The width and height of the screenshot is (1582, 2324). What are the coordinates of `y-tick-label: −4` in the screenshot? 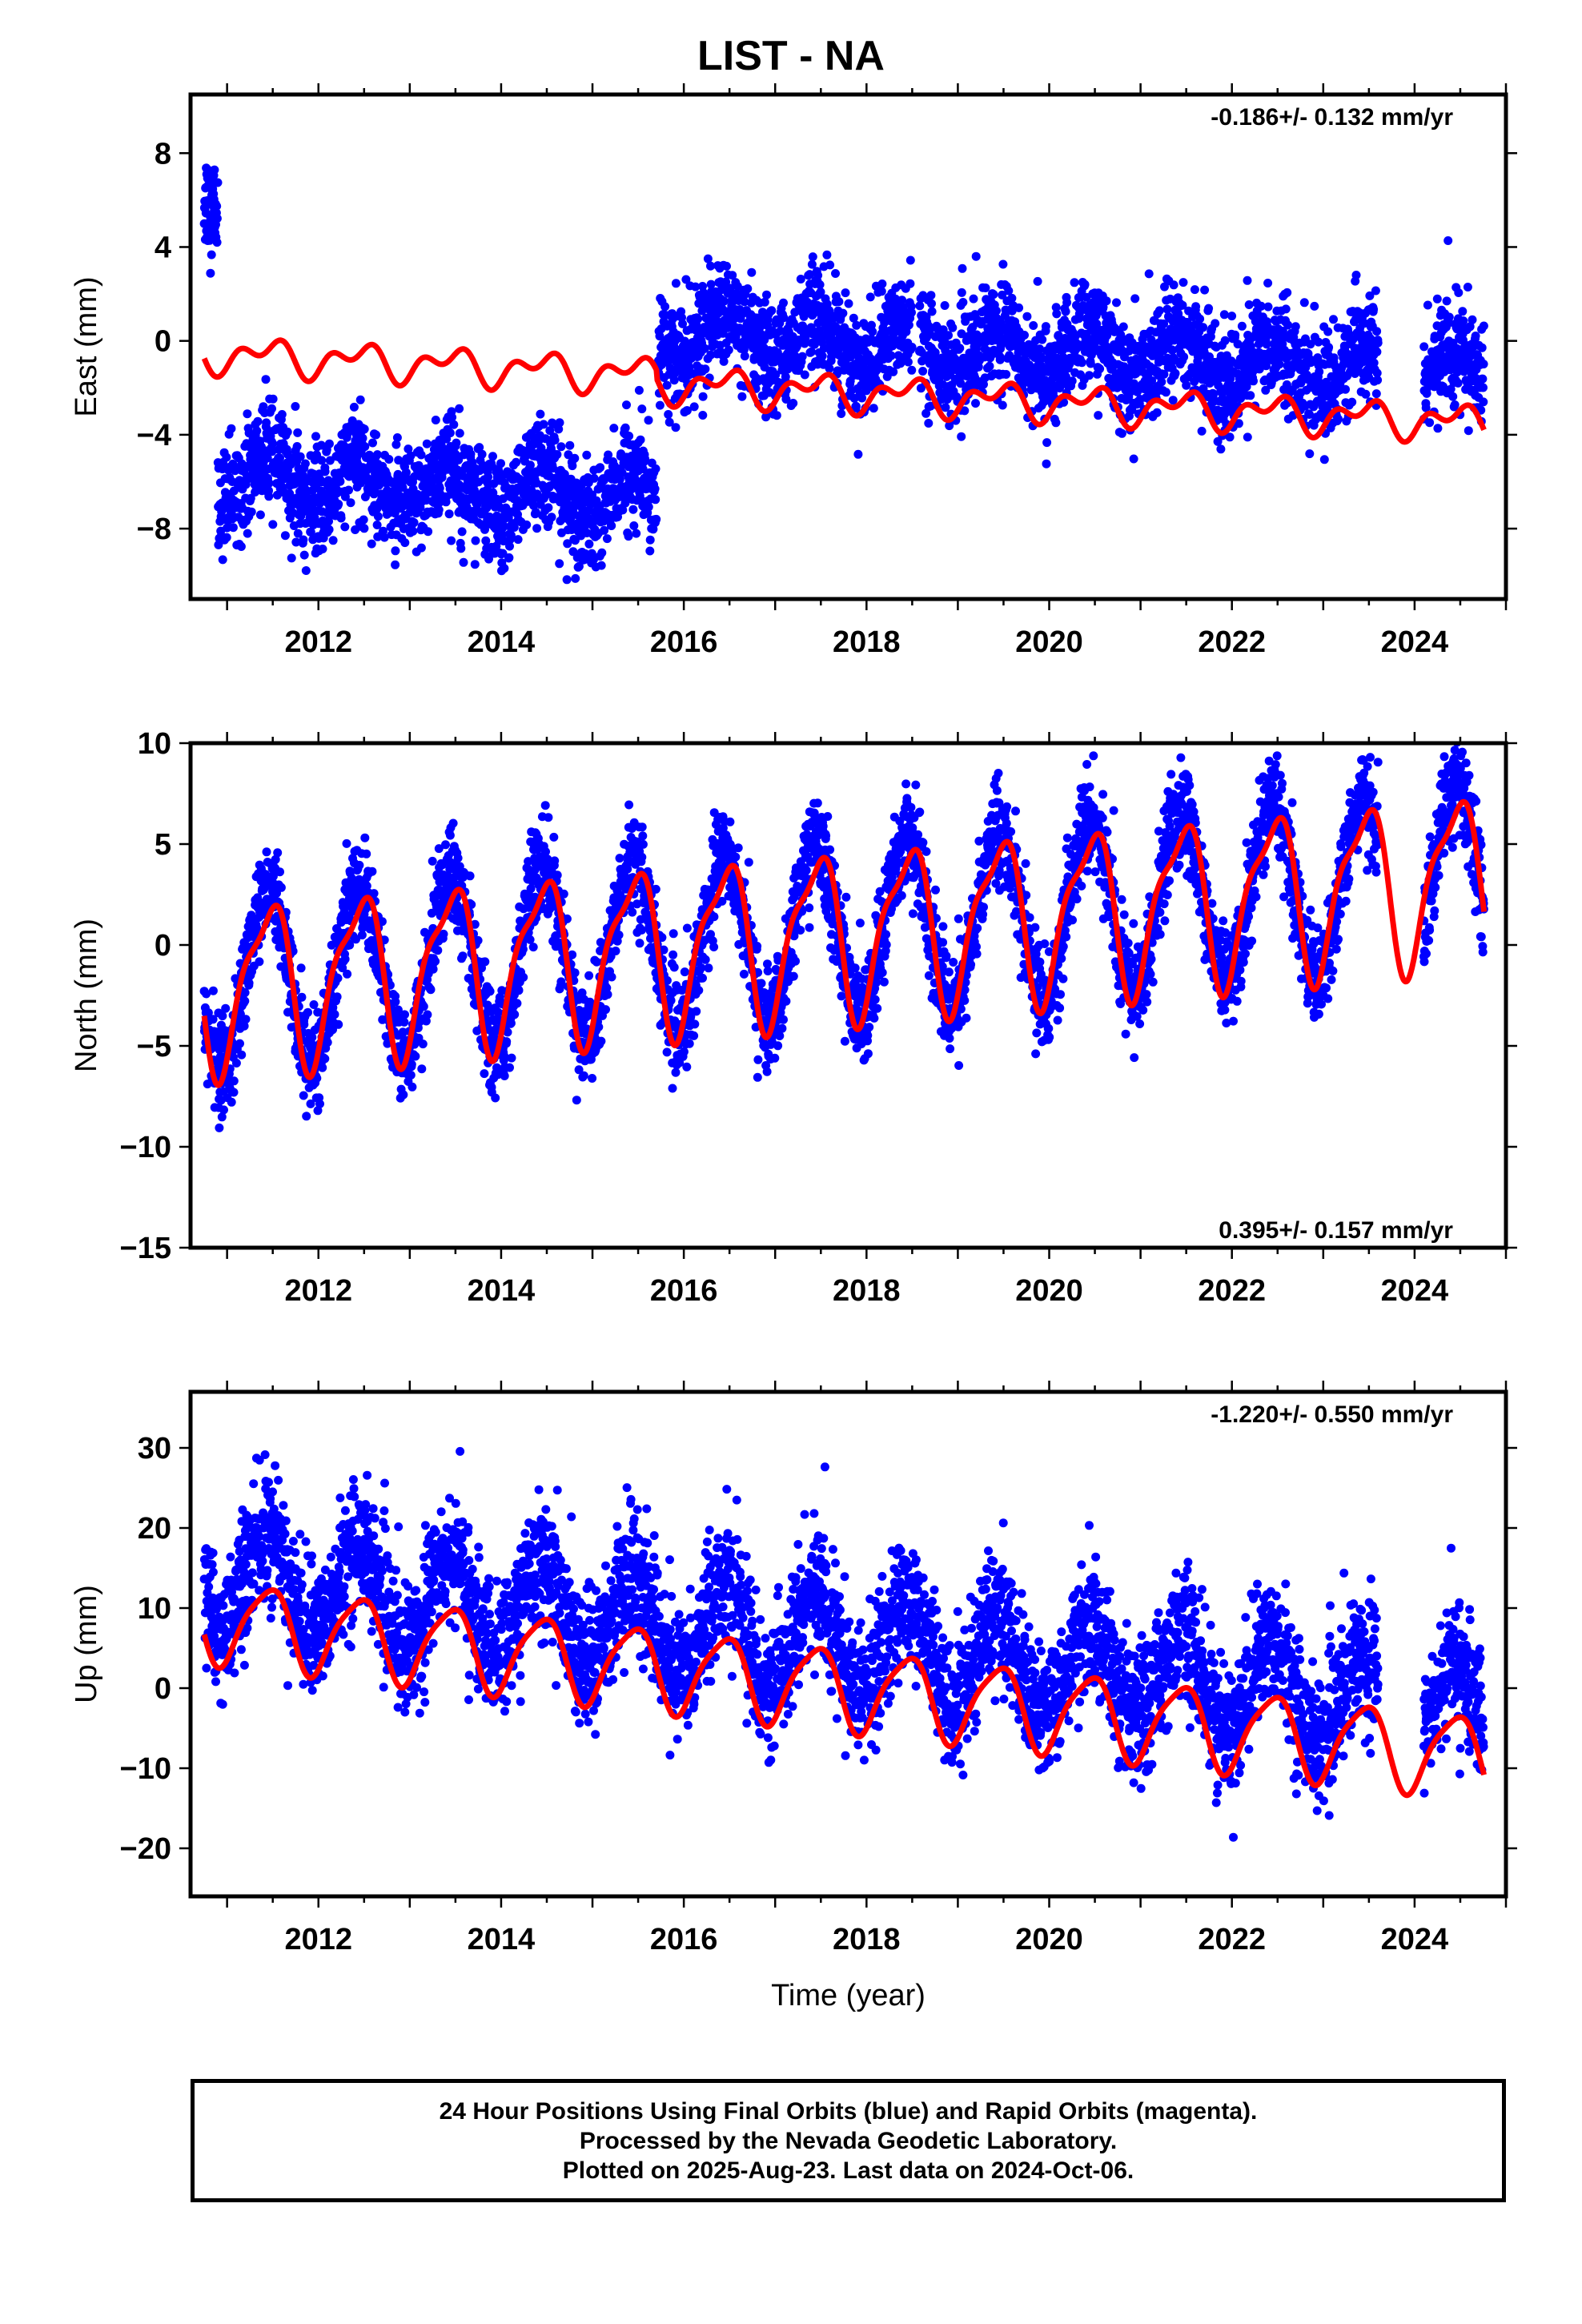 It's located at (154, 436).